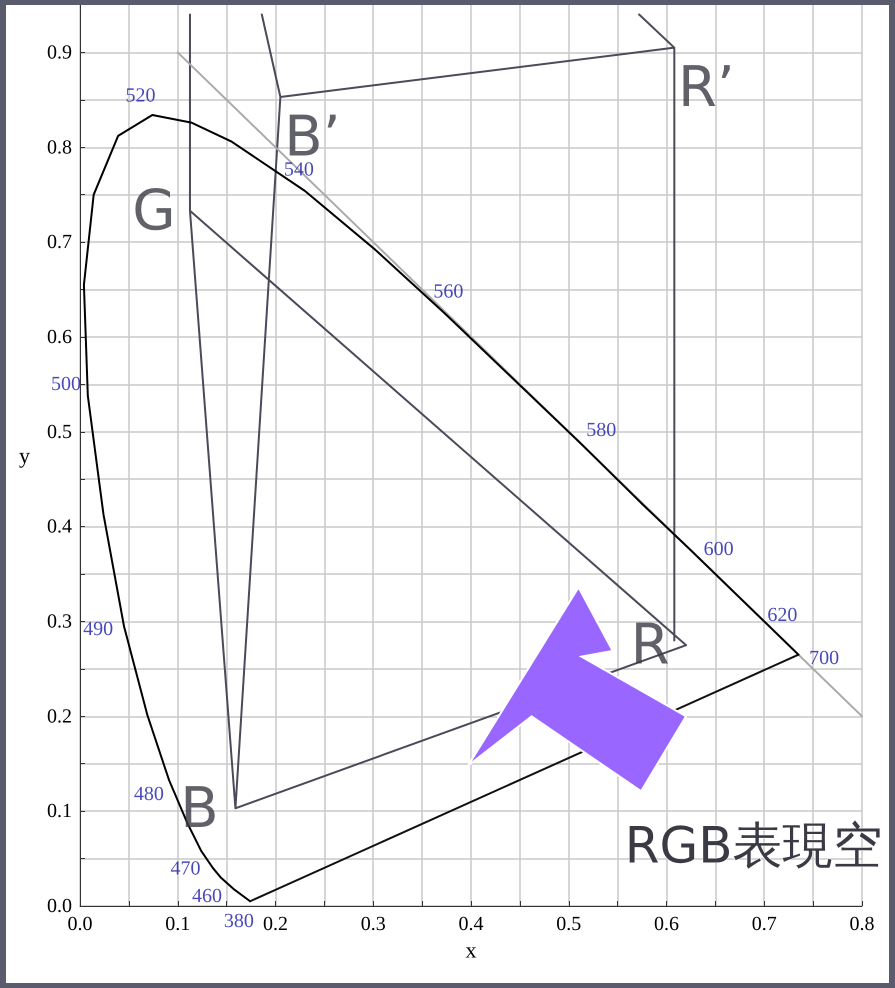 This screenshot has height=988, width=895. I want to click on x-tick-label: 0.7, so click(764, 924).